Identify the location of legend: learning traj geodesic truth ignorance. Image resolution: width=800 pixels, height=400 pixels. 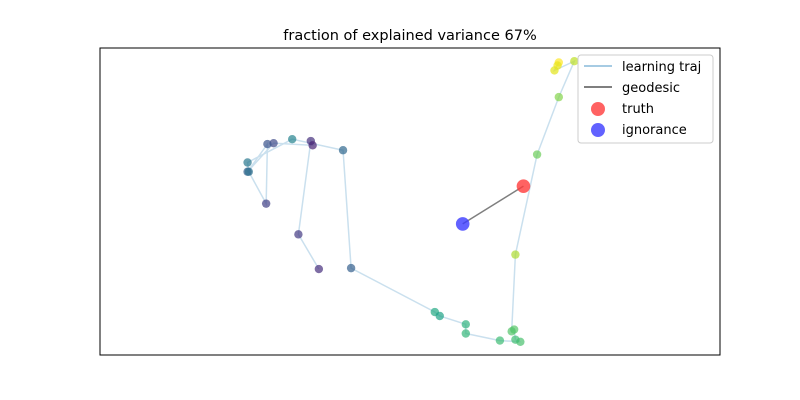
(645, 99).